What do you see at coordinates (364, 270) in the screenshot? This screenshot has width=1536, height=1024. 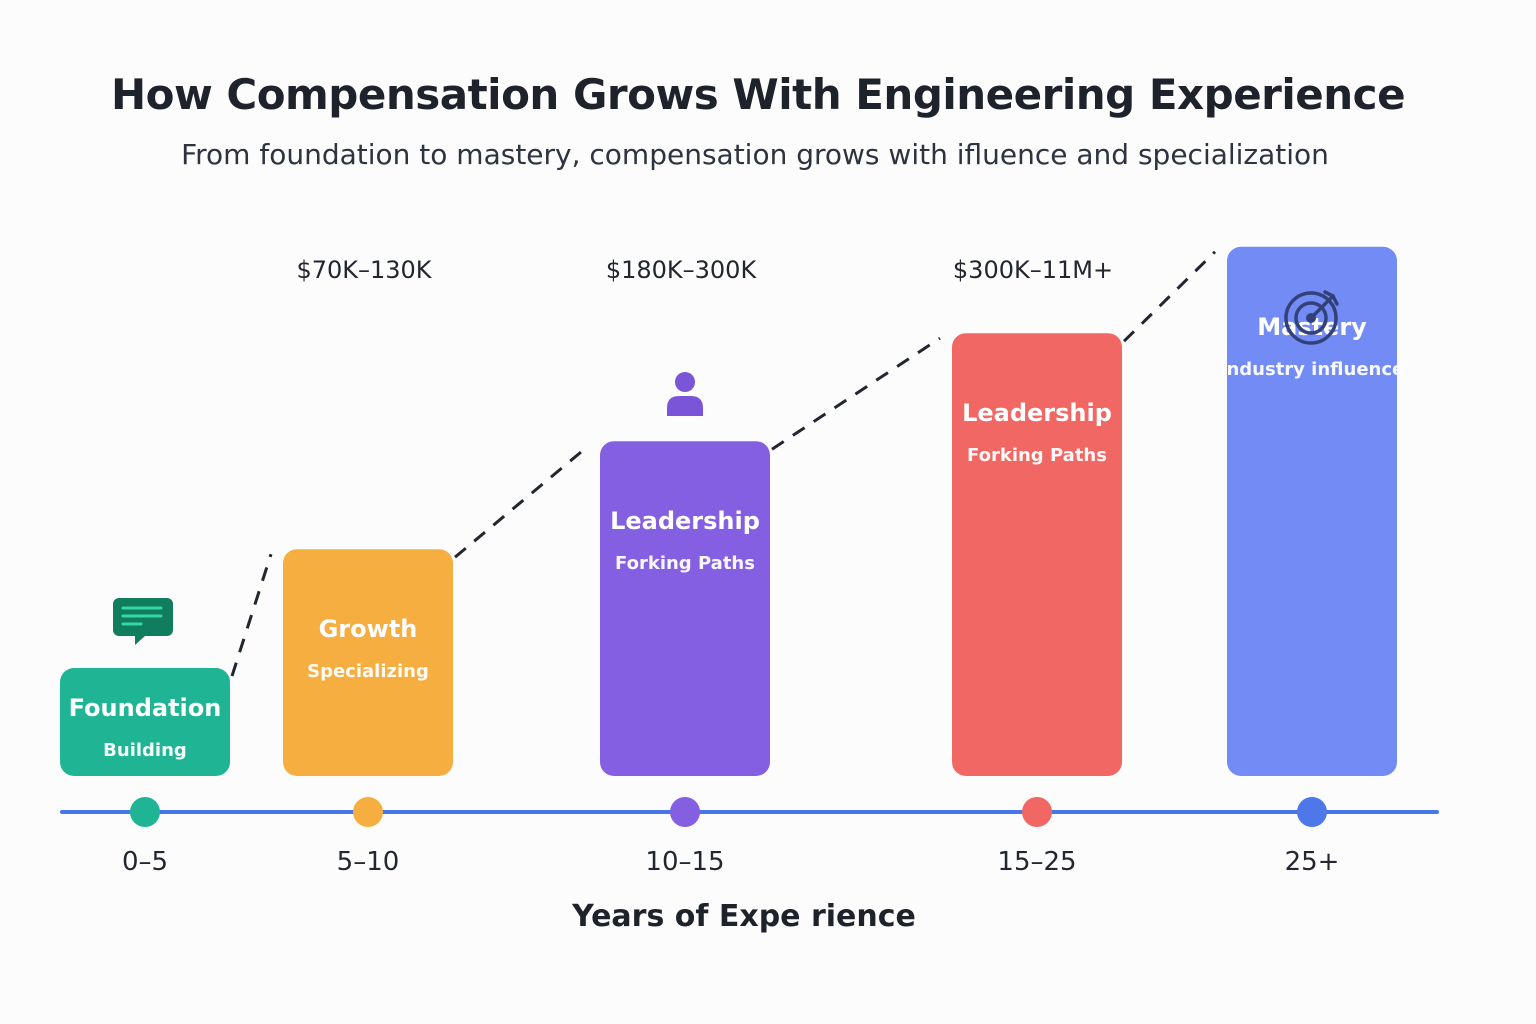 I see `salary-range-label: $70K–130K` at bounding box center [364, 270].